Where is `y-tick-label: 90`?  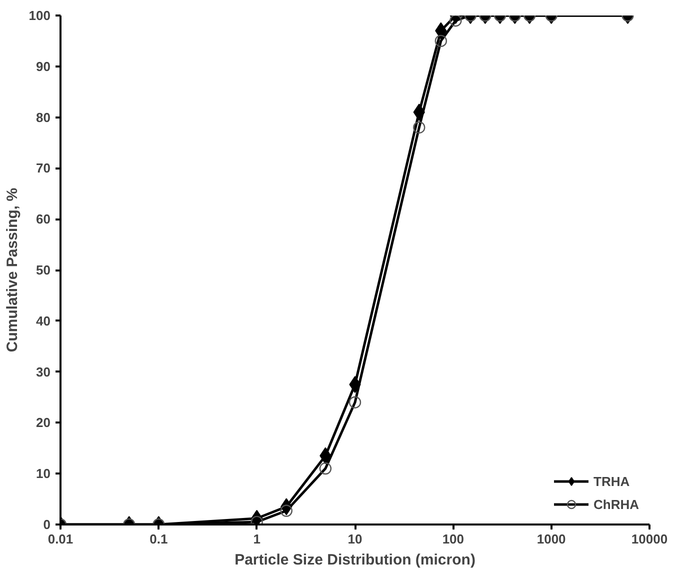
y-tick-label: 90 is located at coordinates (43, 66).